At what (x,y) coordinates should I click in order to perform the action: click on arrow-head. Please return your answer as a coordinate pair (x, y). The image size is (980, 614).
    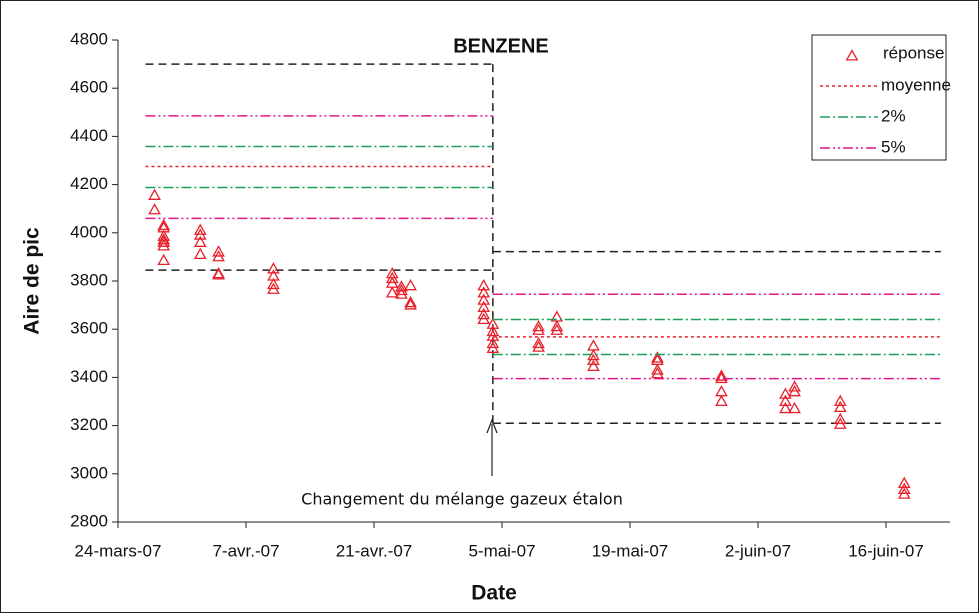
    Looking at the image, I should click on (492, 426).